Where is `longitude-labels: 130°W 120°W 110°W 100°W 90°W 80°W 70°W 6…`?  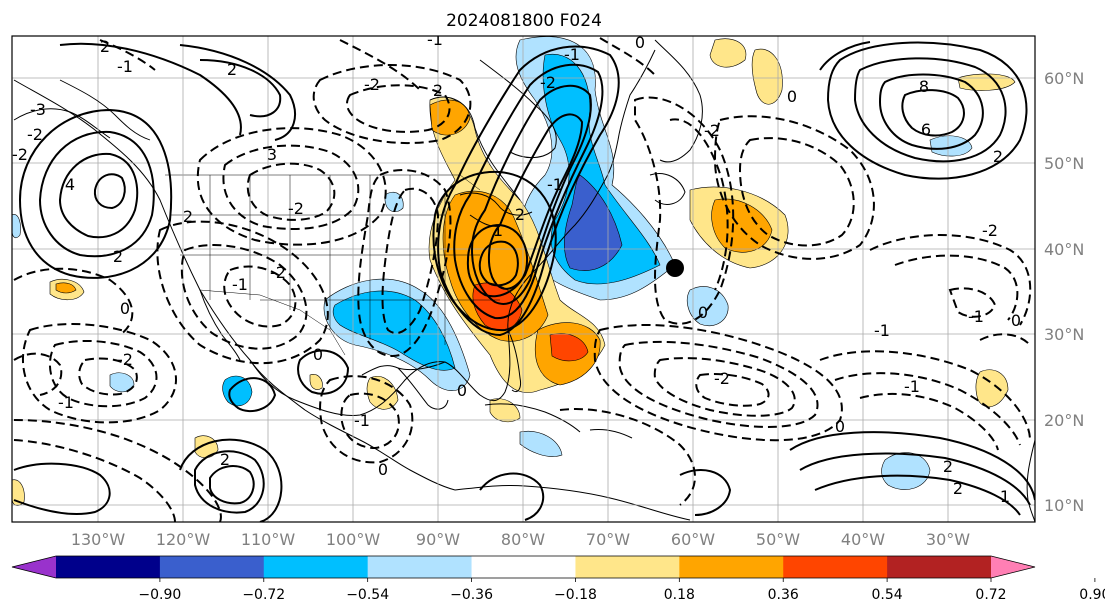
longitude-labels: 130°W 120°W 110°W 100°W 90°W 80°W 70°W 6… is located at coordinates (520, 539).